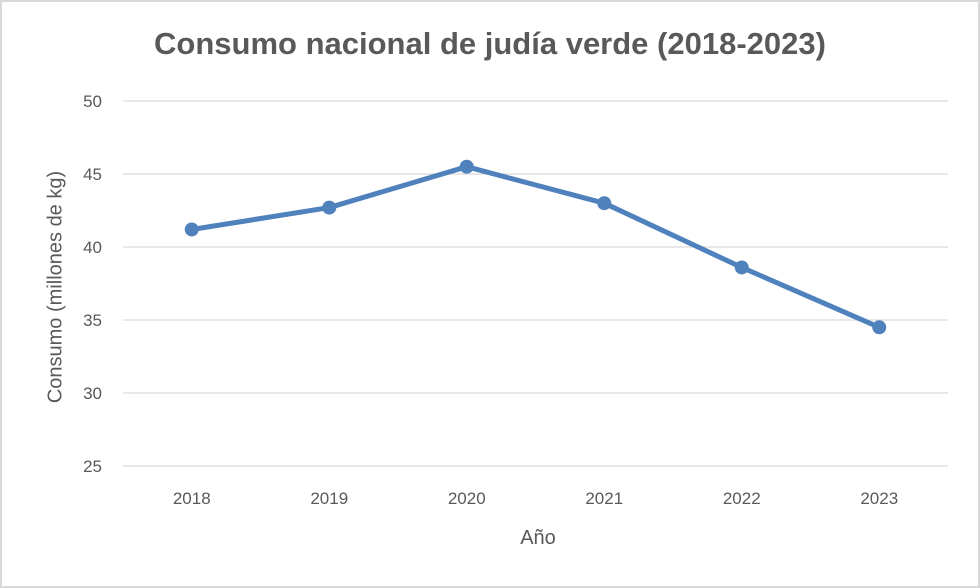 The height and width of the screenshot is (588, 980). Describe the element at coordinates (92, 393) in the screenshot. I see `y-tick-label: 30` at that location.